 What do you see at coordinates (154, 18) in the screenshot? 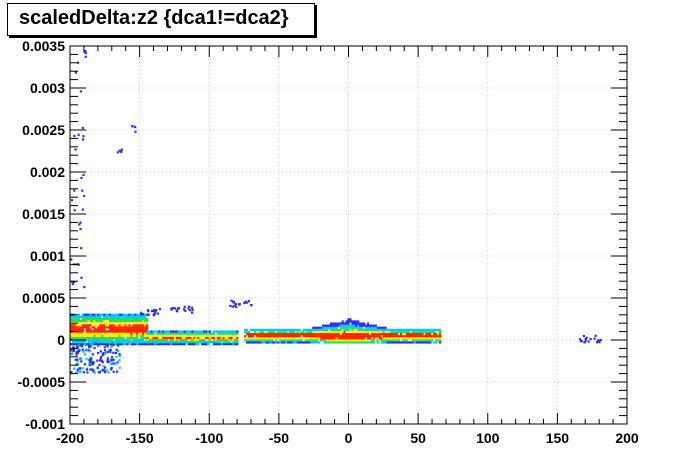
I see `chart-title: scaledDelta:z2 {dca1!=dca2}` at bounding box center [154, 18].